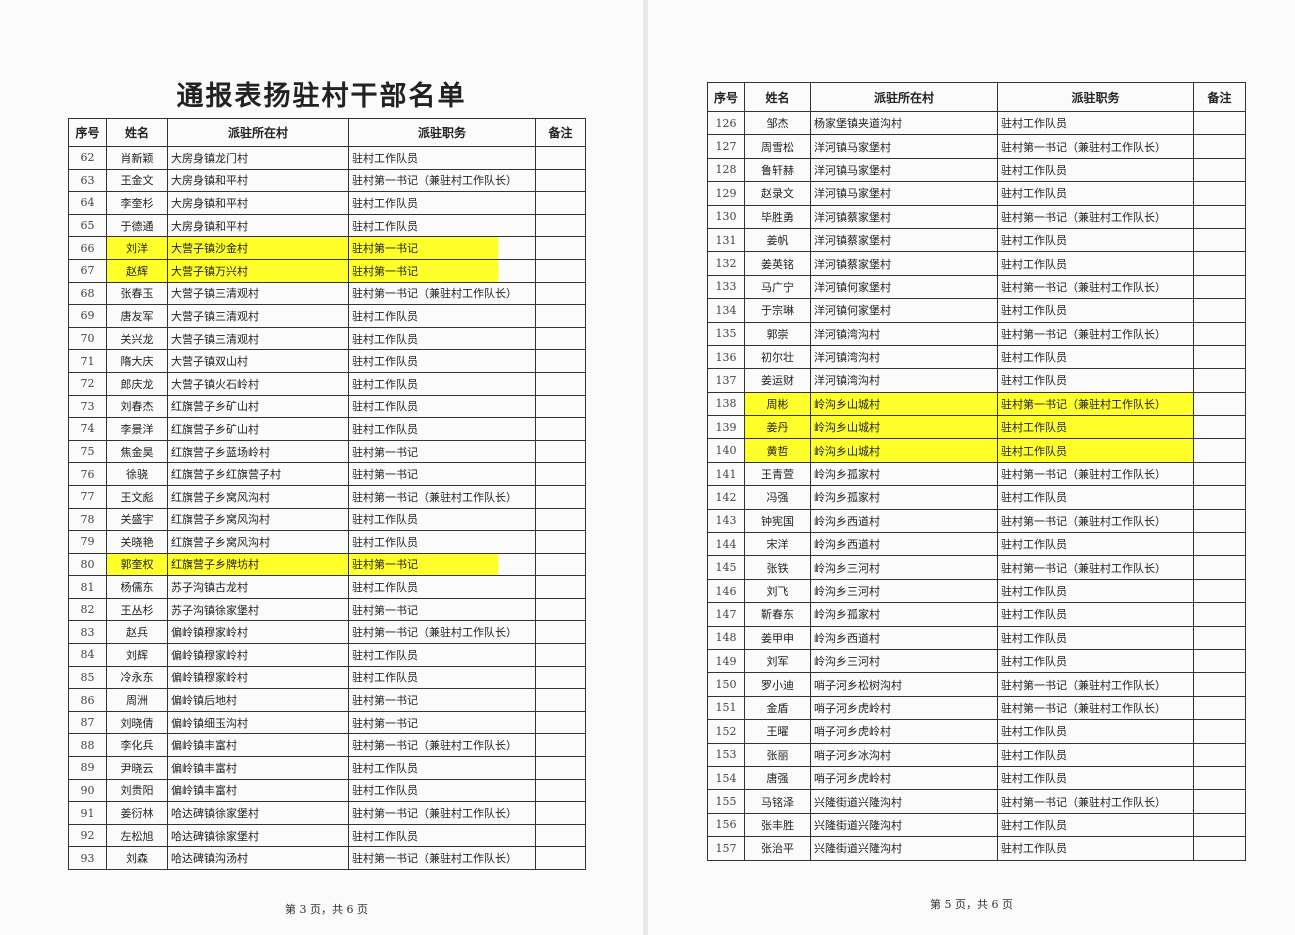  I want to click on cell-name: 赵录文, so click(777, 193).